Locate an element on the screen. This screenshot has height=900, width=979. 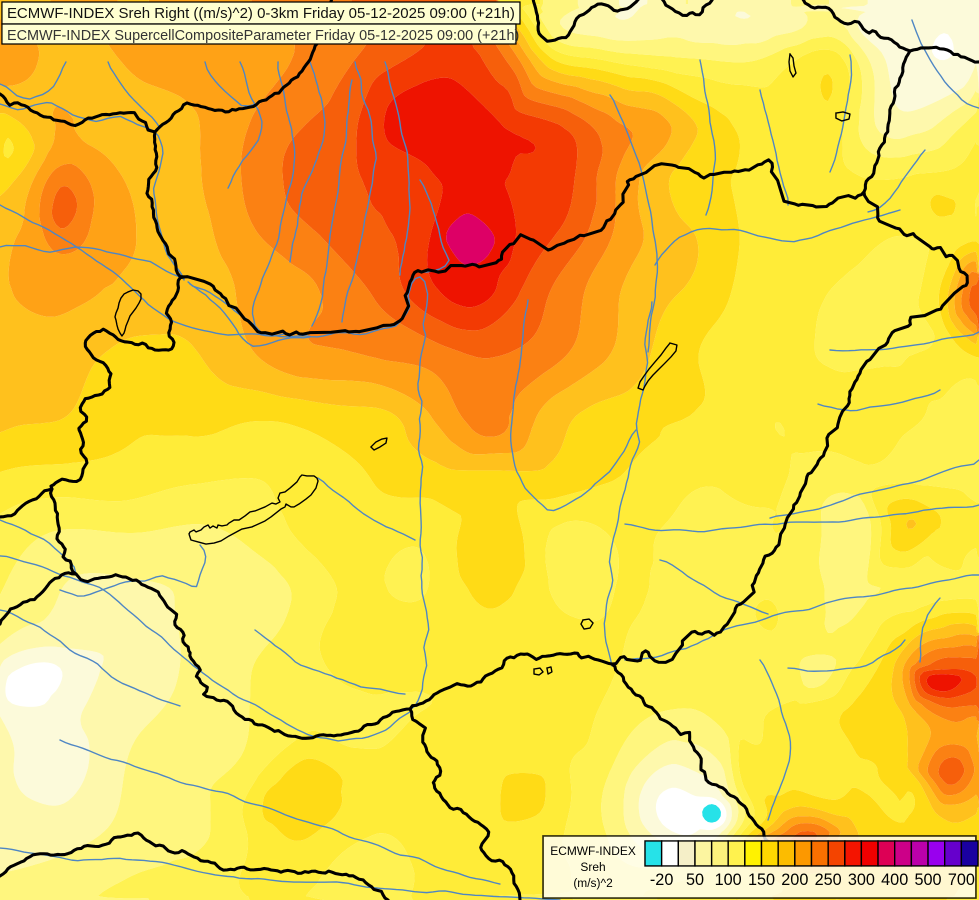
svg-text: 250 is located at coordinates (828, 880).